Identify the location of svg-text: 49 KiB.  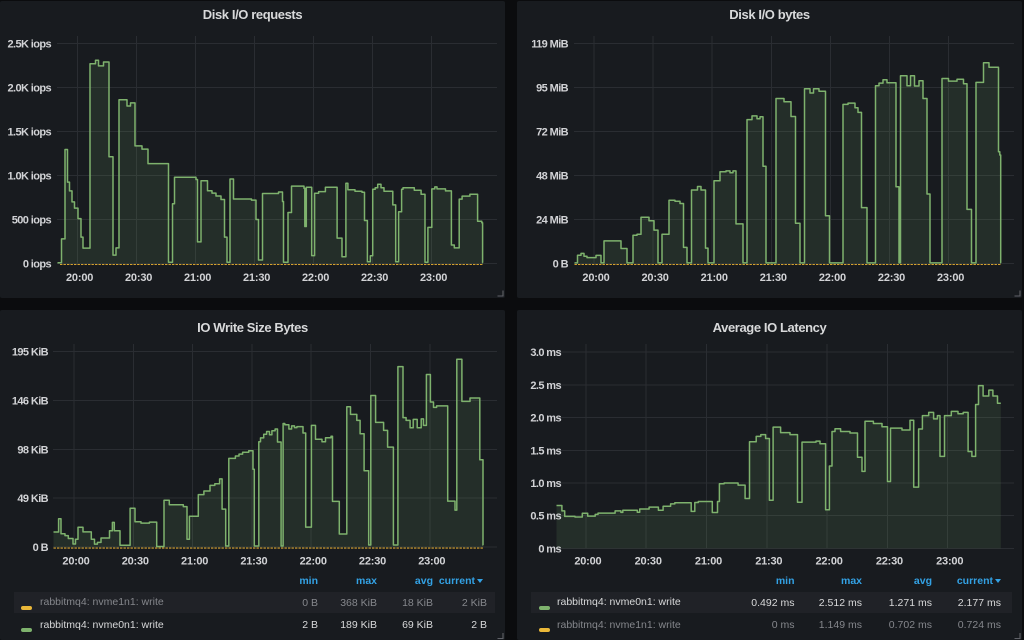
(32, 499).